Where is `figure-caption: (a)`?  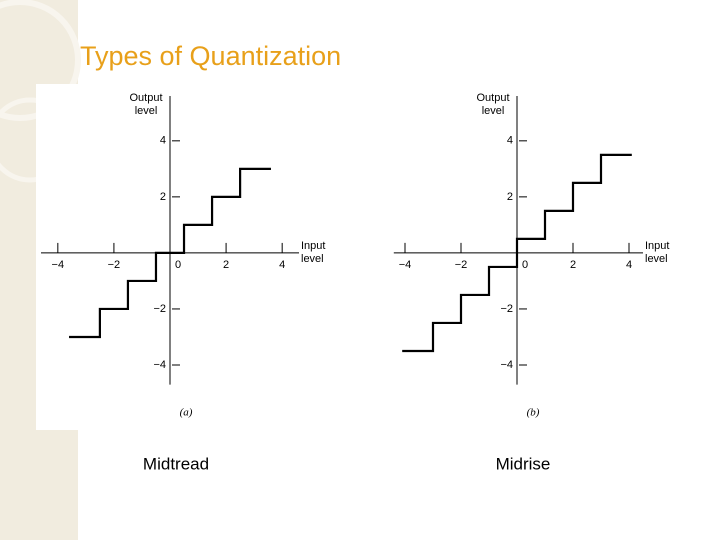 figure-caption: (a) is located at coordinates (186, 413).